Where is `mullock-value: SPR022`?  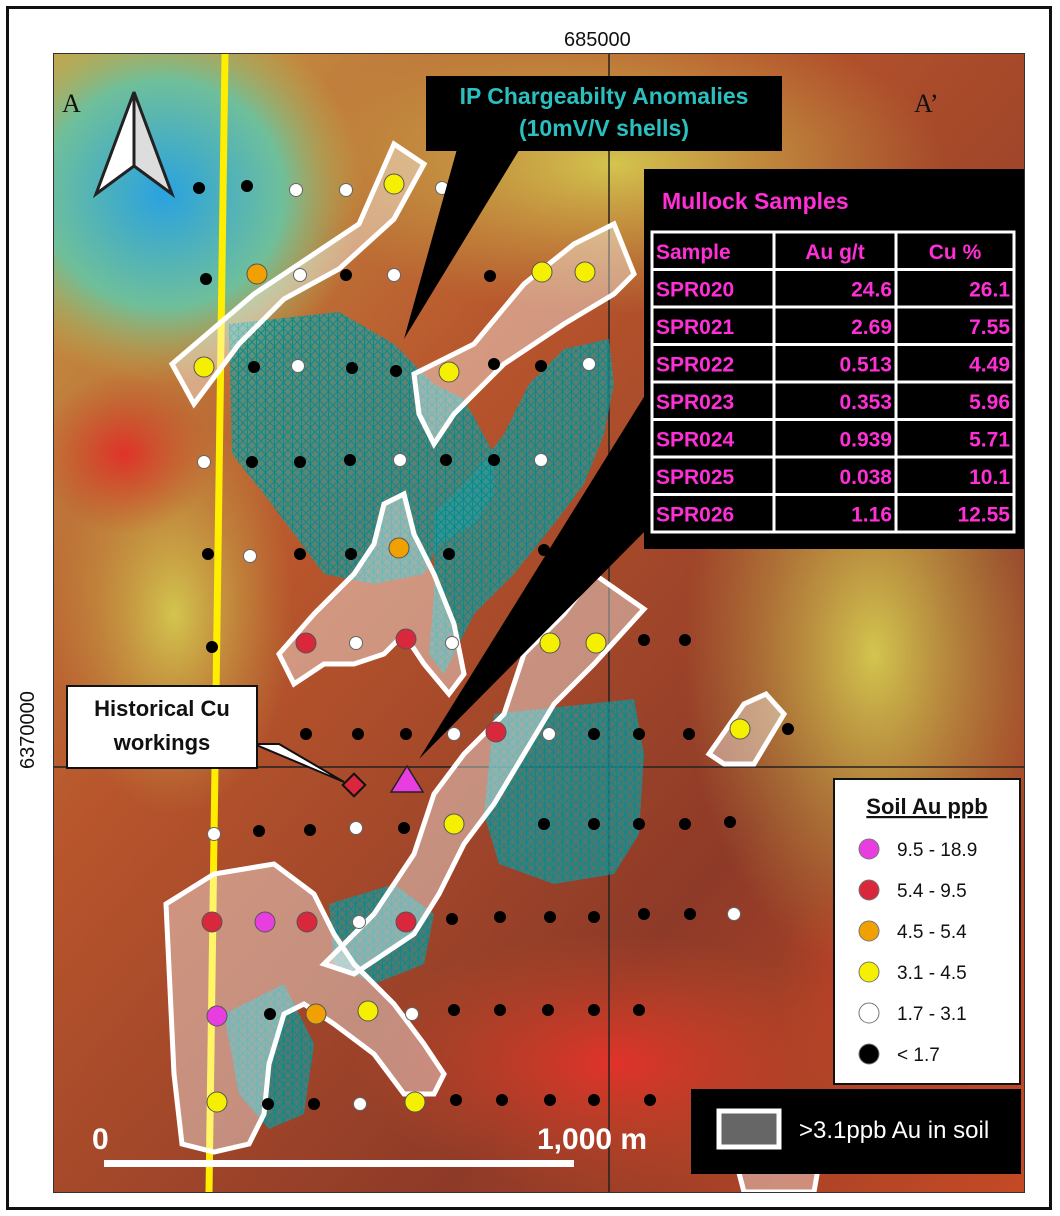
mullock-value: SPR022 is located at coordinates (695, 365).